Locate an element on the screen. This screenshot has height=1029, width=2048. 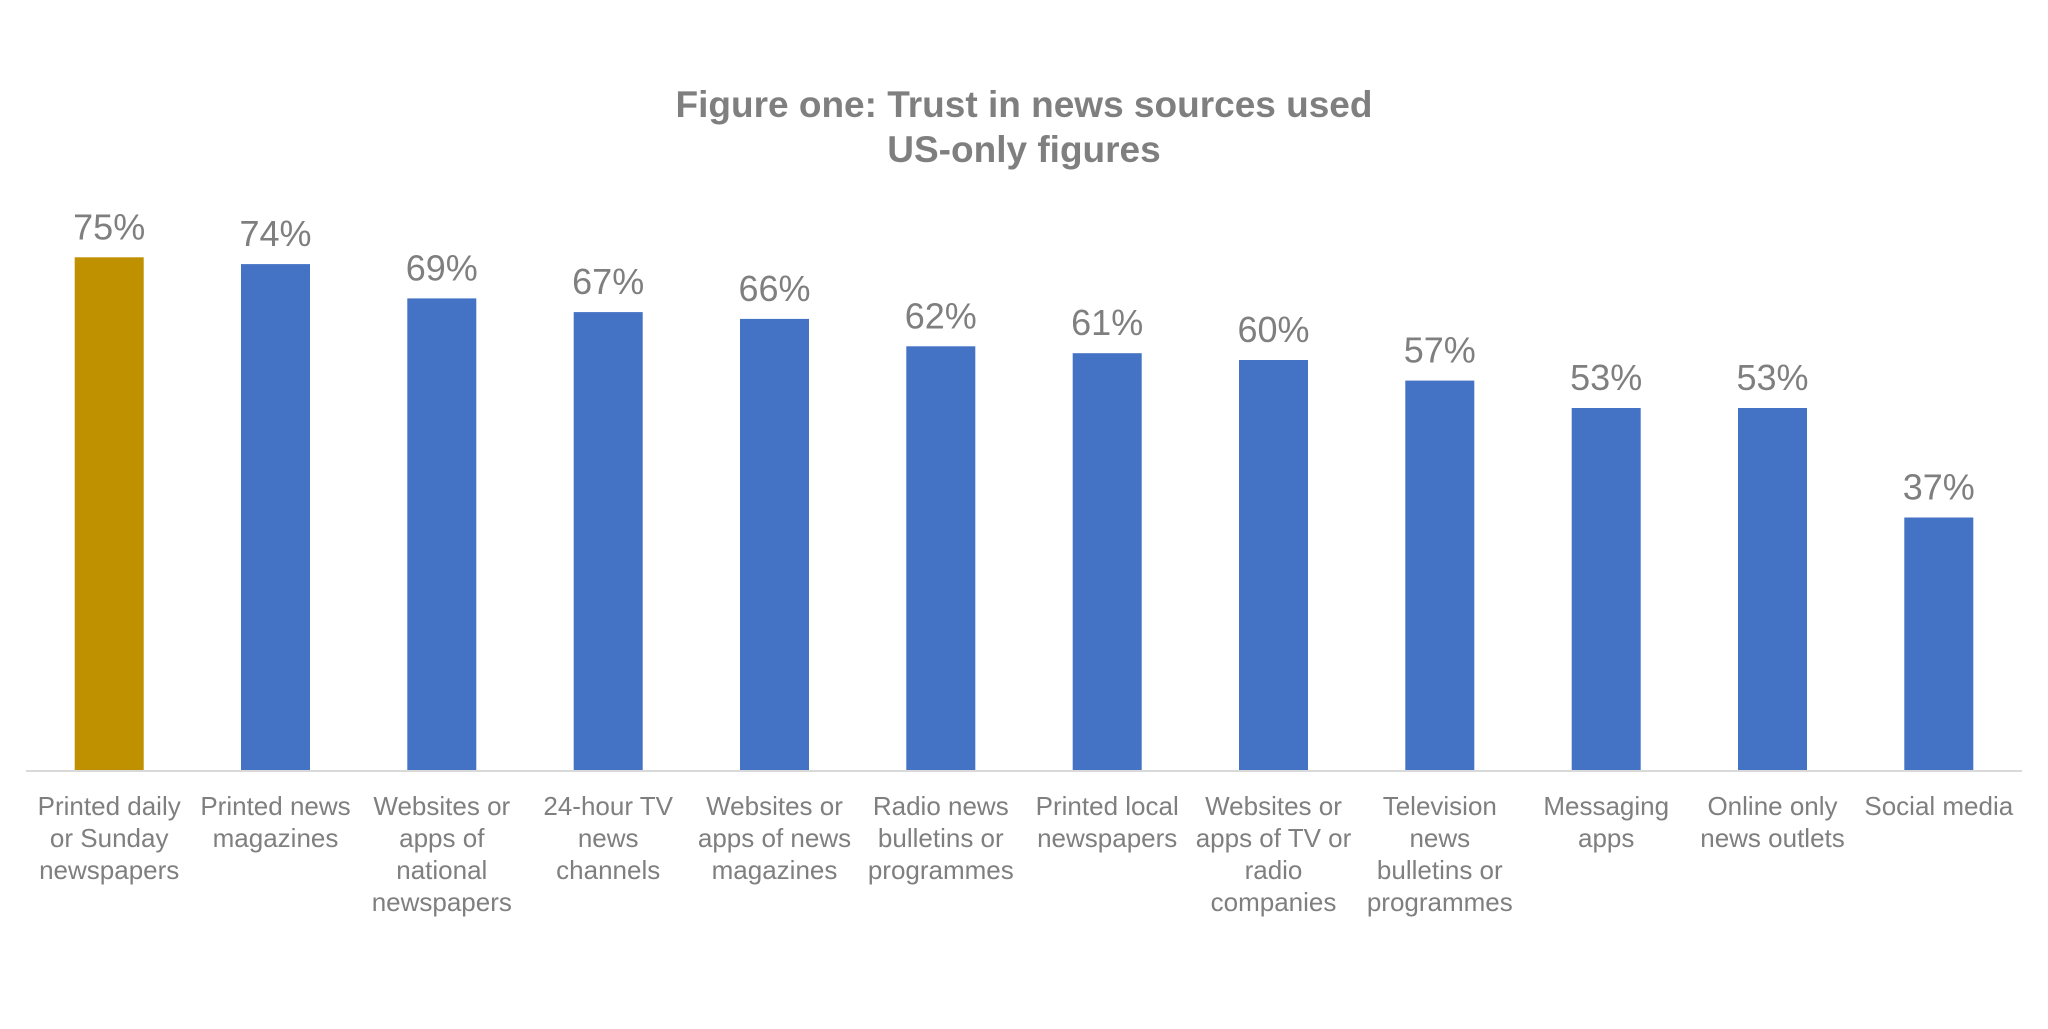
category-label-line: radio is located at coordinates (1274, 870).